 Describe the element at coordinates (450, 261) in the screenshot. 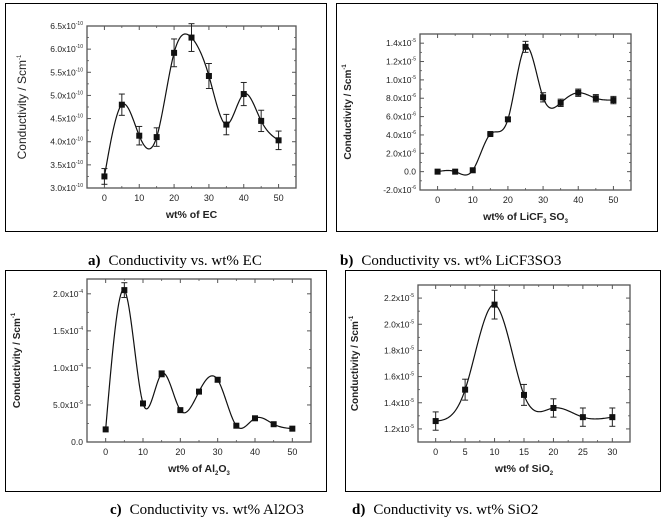

I see `caption-b: b) Conductivity vs. wt% LiCF3SO3` at that location.